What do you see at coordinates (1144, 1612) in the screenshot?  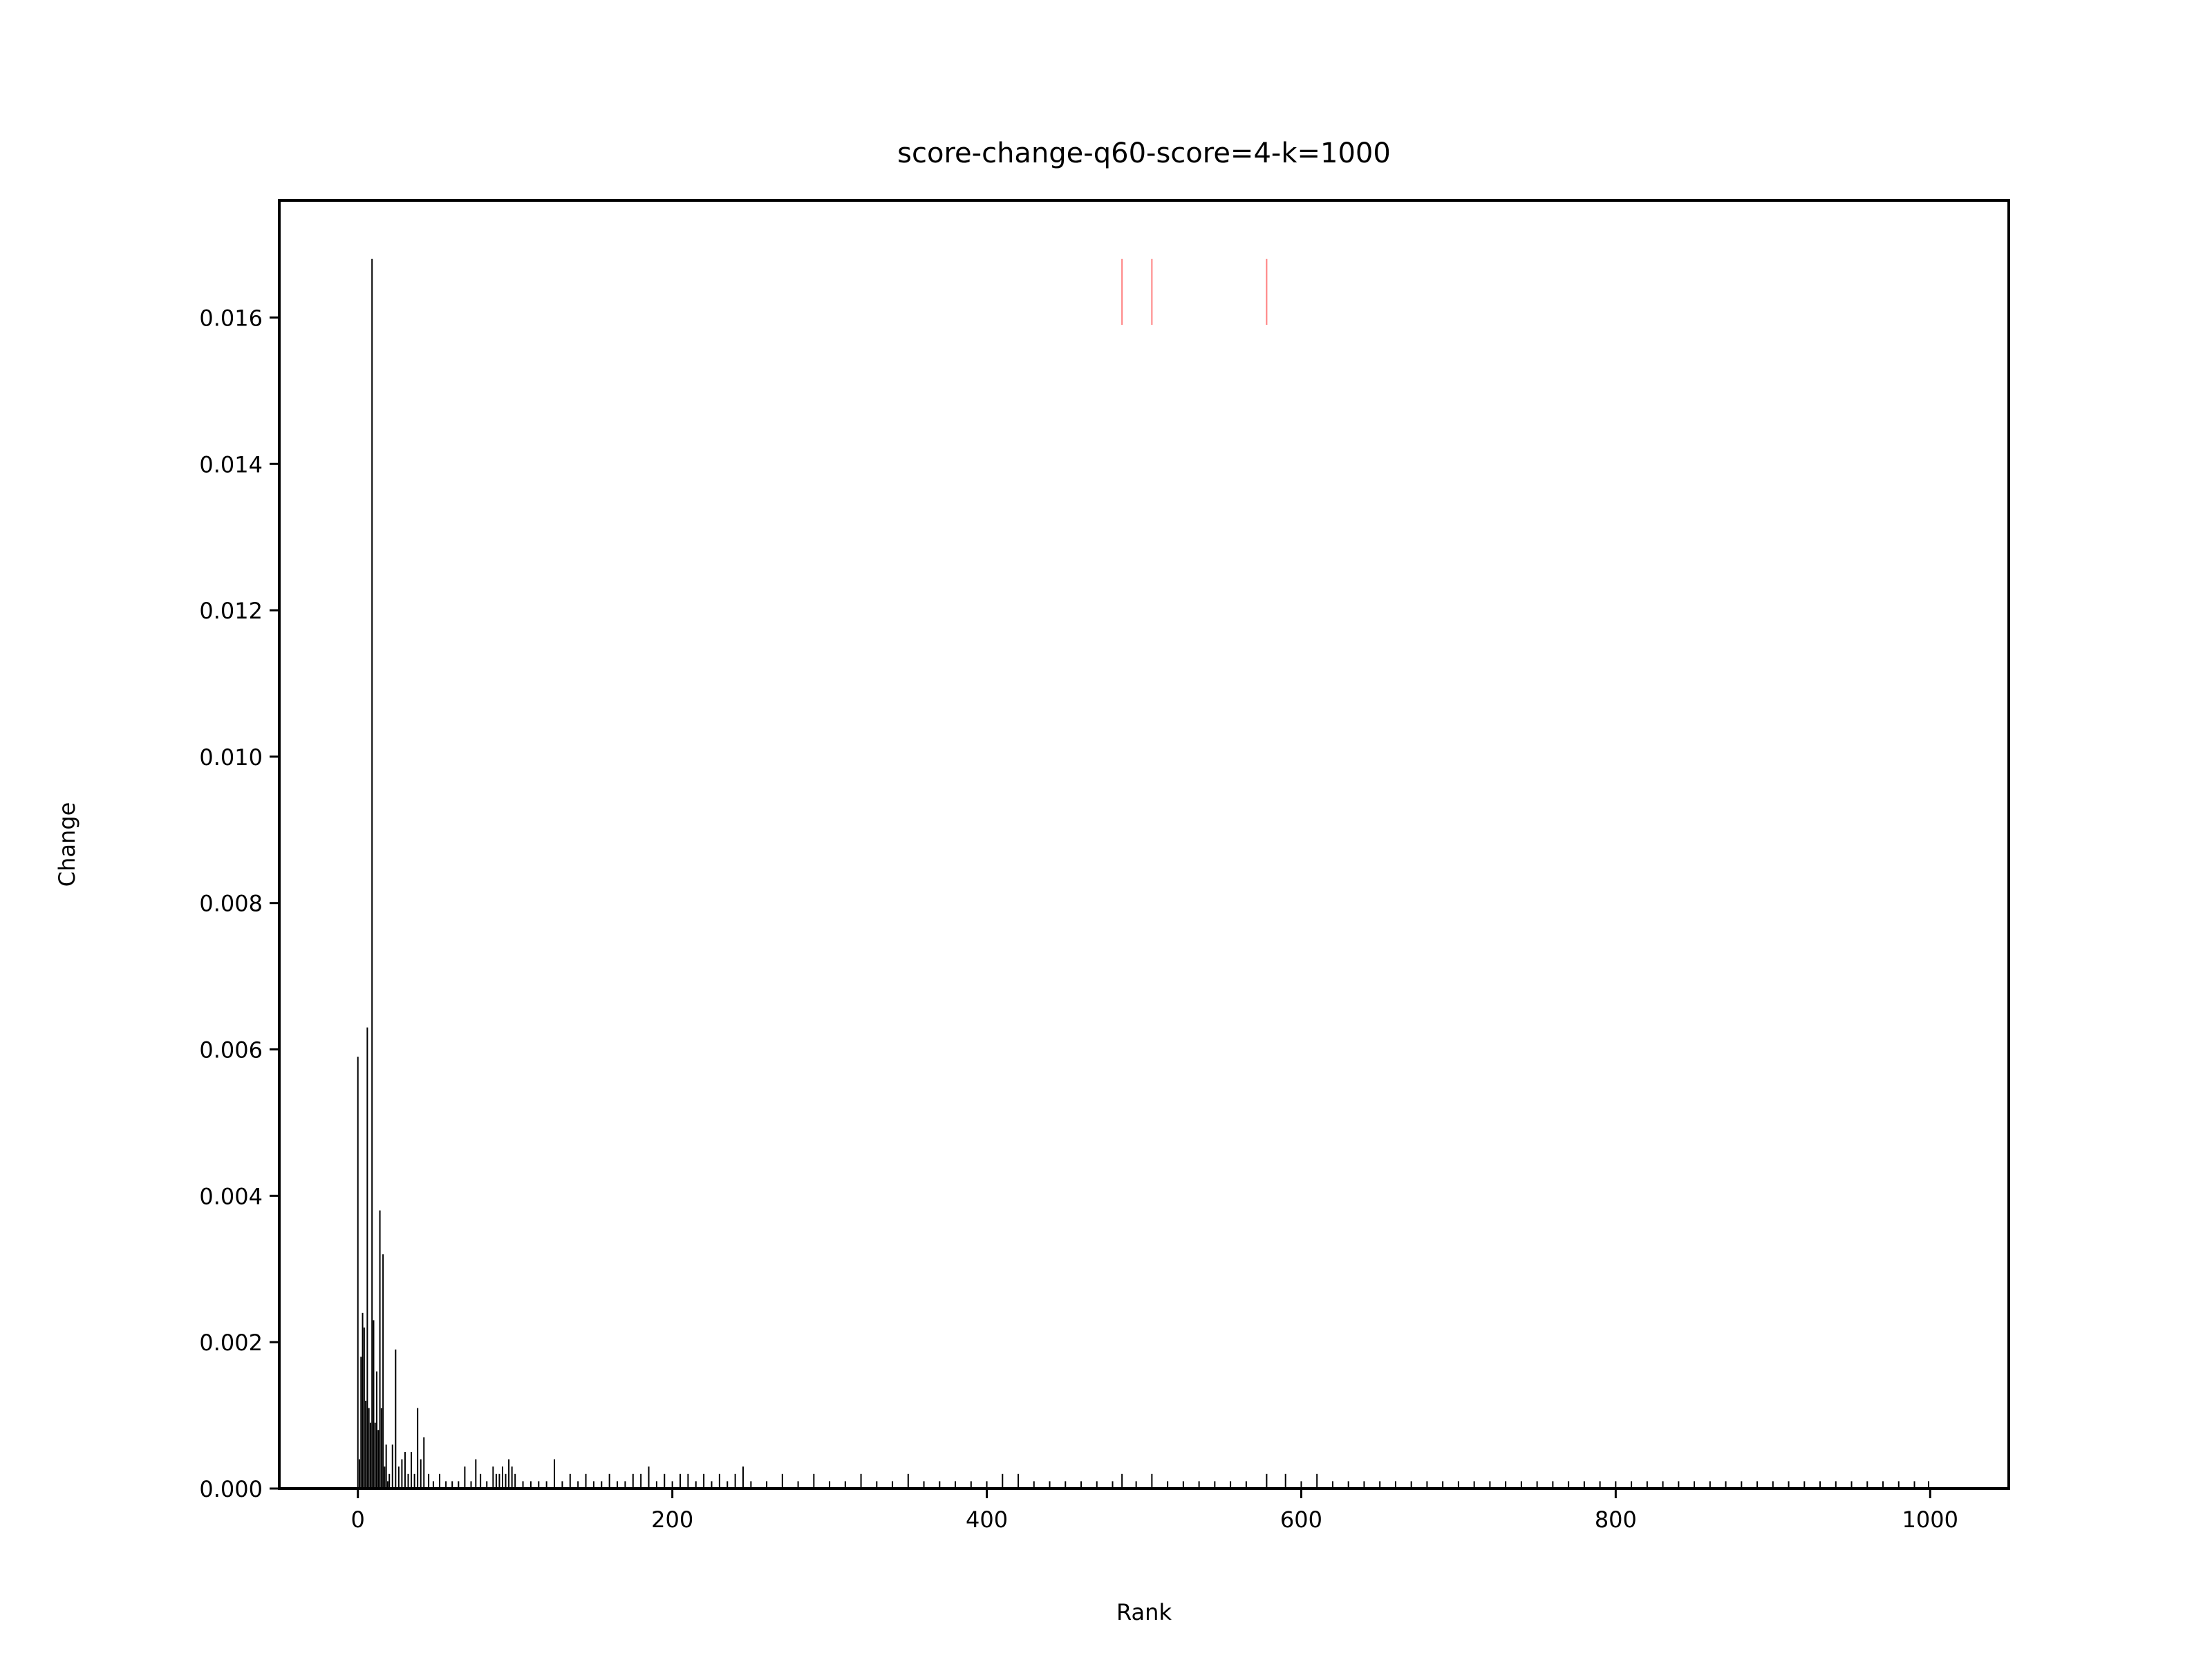 I see `x-axis-label: Rank` at bounding box center [1144, 1612].